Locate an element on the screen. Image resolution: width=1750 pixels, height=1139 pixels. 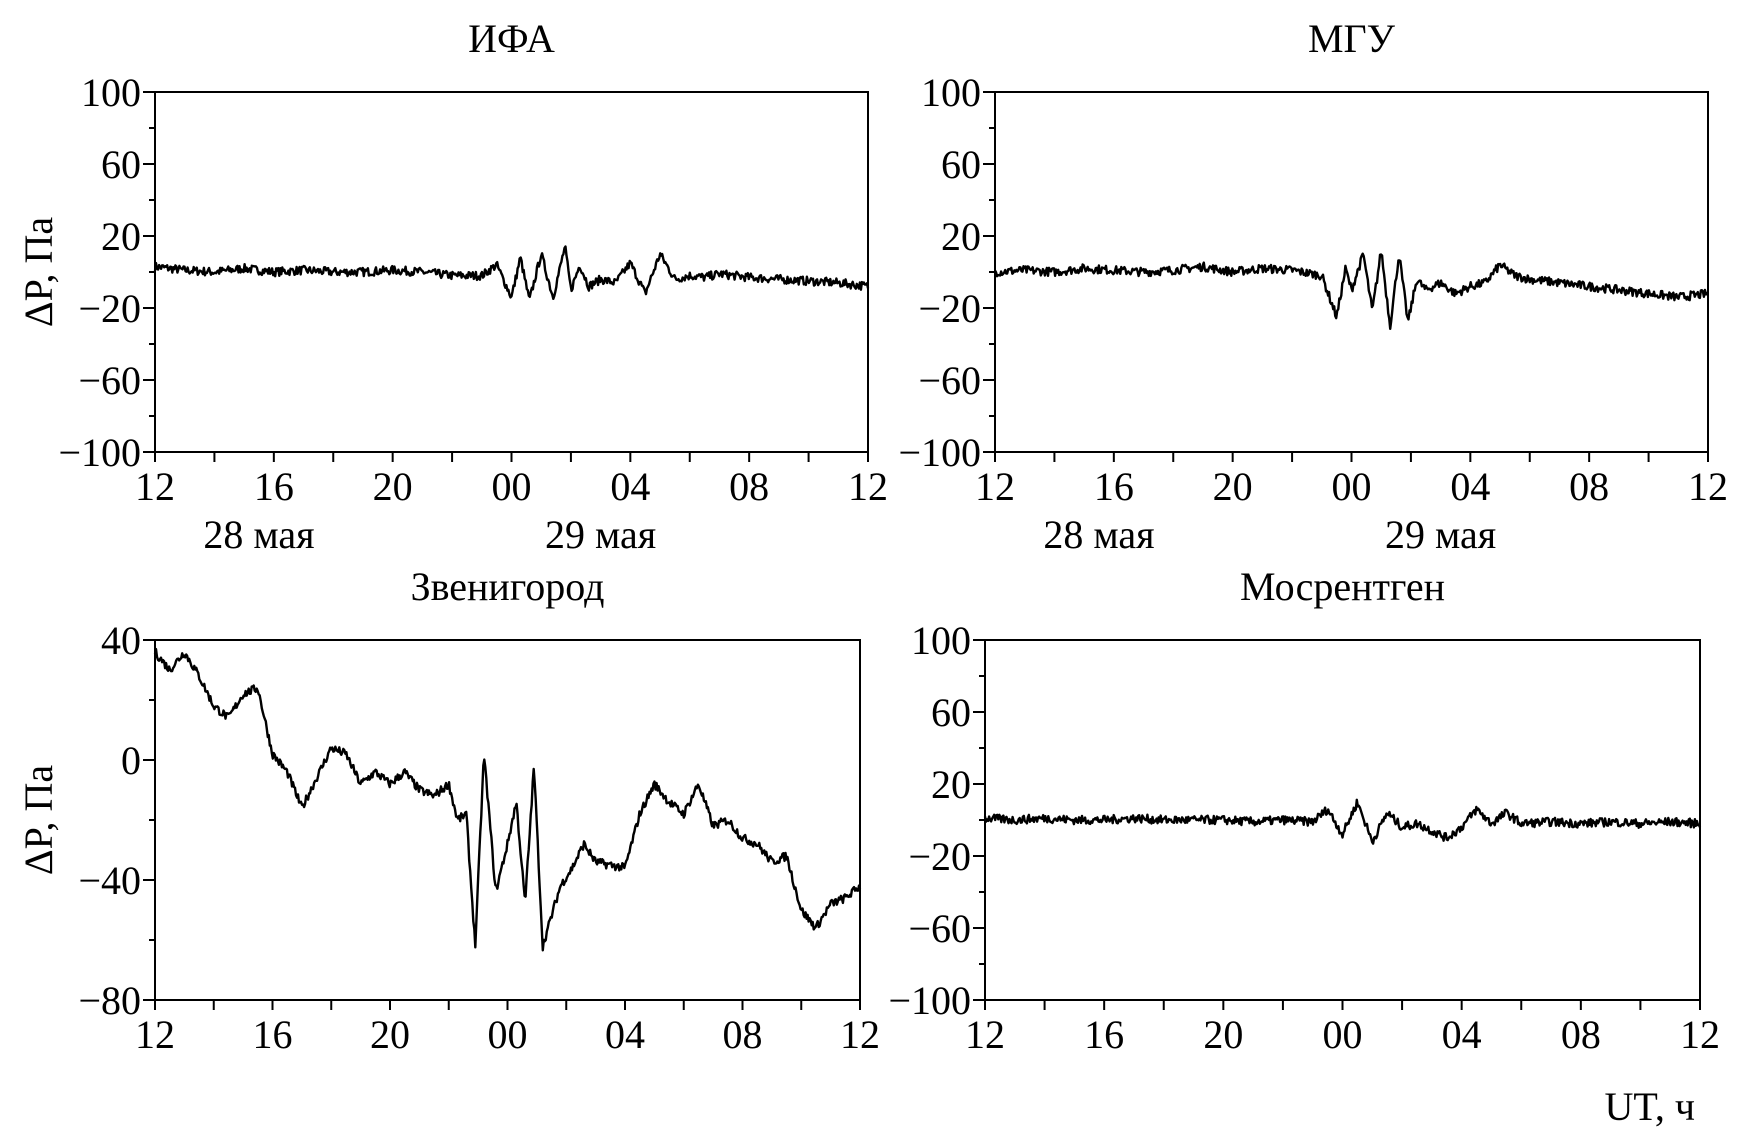
y-tick-label: 40 is located at coordinates (121, 640).